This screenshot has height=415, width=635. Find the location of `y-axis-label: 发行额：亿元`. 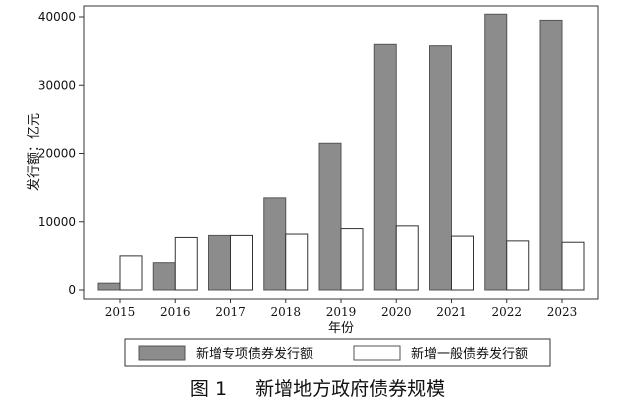

y-axis-label: 发行额：亿元 is located at coordinates (34, 152).